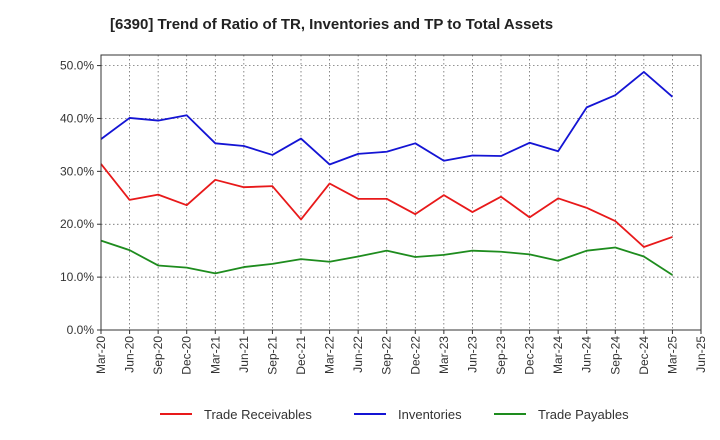  I want to click on x-tick-label: Sep-23, so click(501, 355).